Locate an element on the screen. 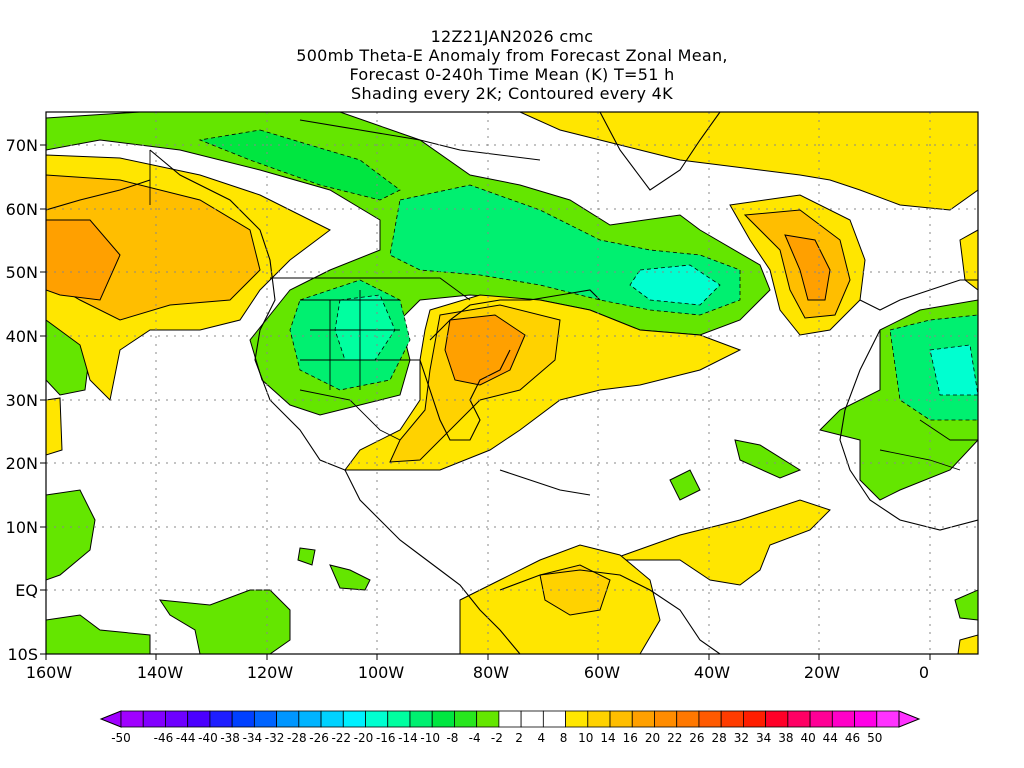  lat-label: 40N is located at coordinates (22, 336).